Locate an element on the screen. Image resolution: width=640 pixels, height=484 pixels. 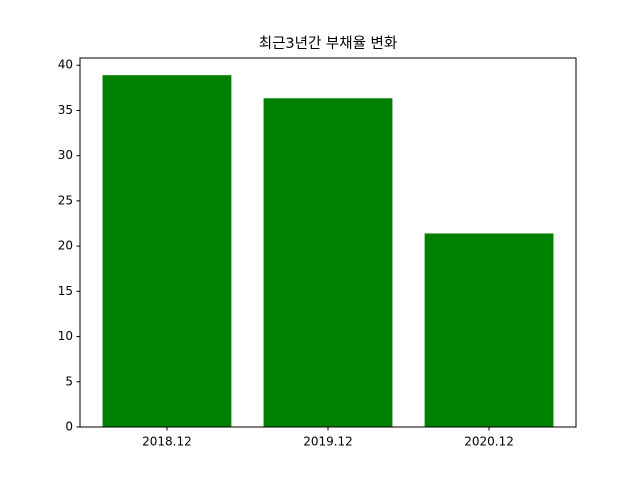
x-tick-label: 2019.12 is located at coordinates (328, 442).